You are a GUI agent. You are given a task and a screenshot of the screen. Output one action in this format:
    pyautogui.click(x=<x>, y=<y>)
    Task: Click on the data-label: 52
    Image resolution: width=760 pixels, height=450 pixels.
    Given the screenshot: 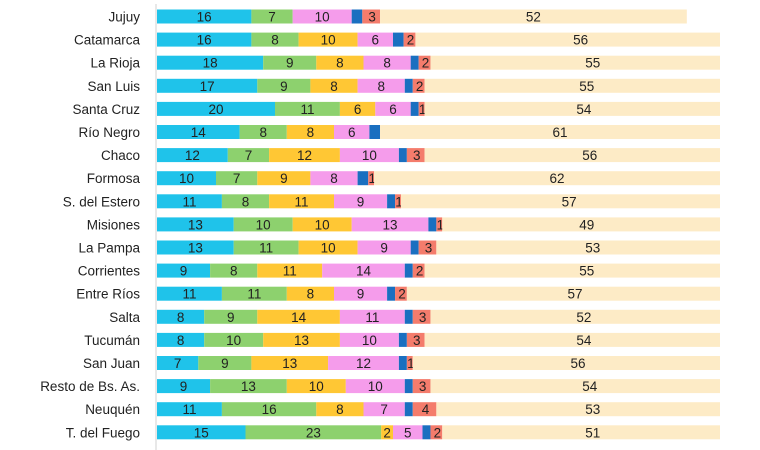 What is the action you would take?
    pyautogui.click(x=533, y=17)
    